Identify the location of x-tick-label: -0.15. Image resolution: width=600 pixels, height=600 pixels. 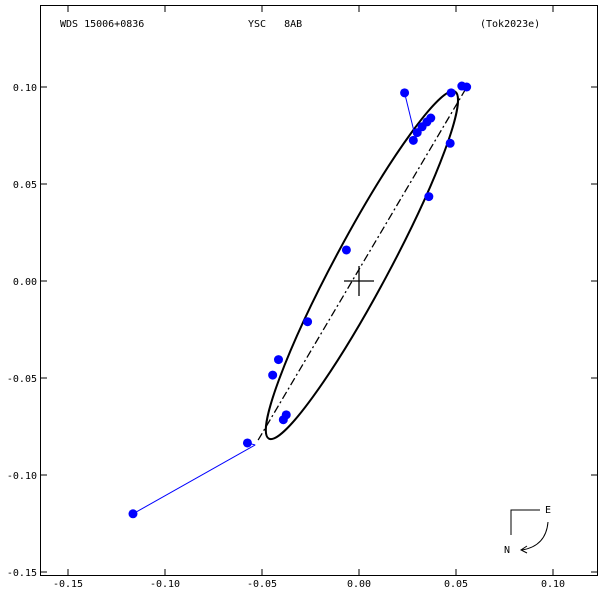
(68, 584).